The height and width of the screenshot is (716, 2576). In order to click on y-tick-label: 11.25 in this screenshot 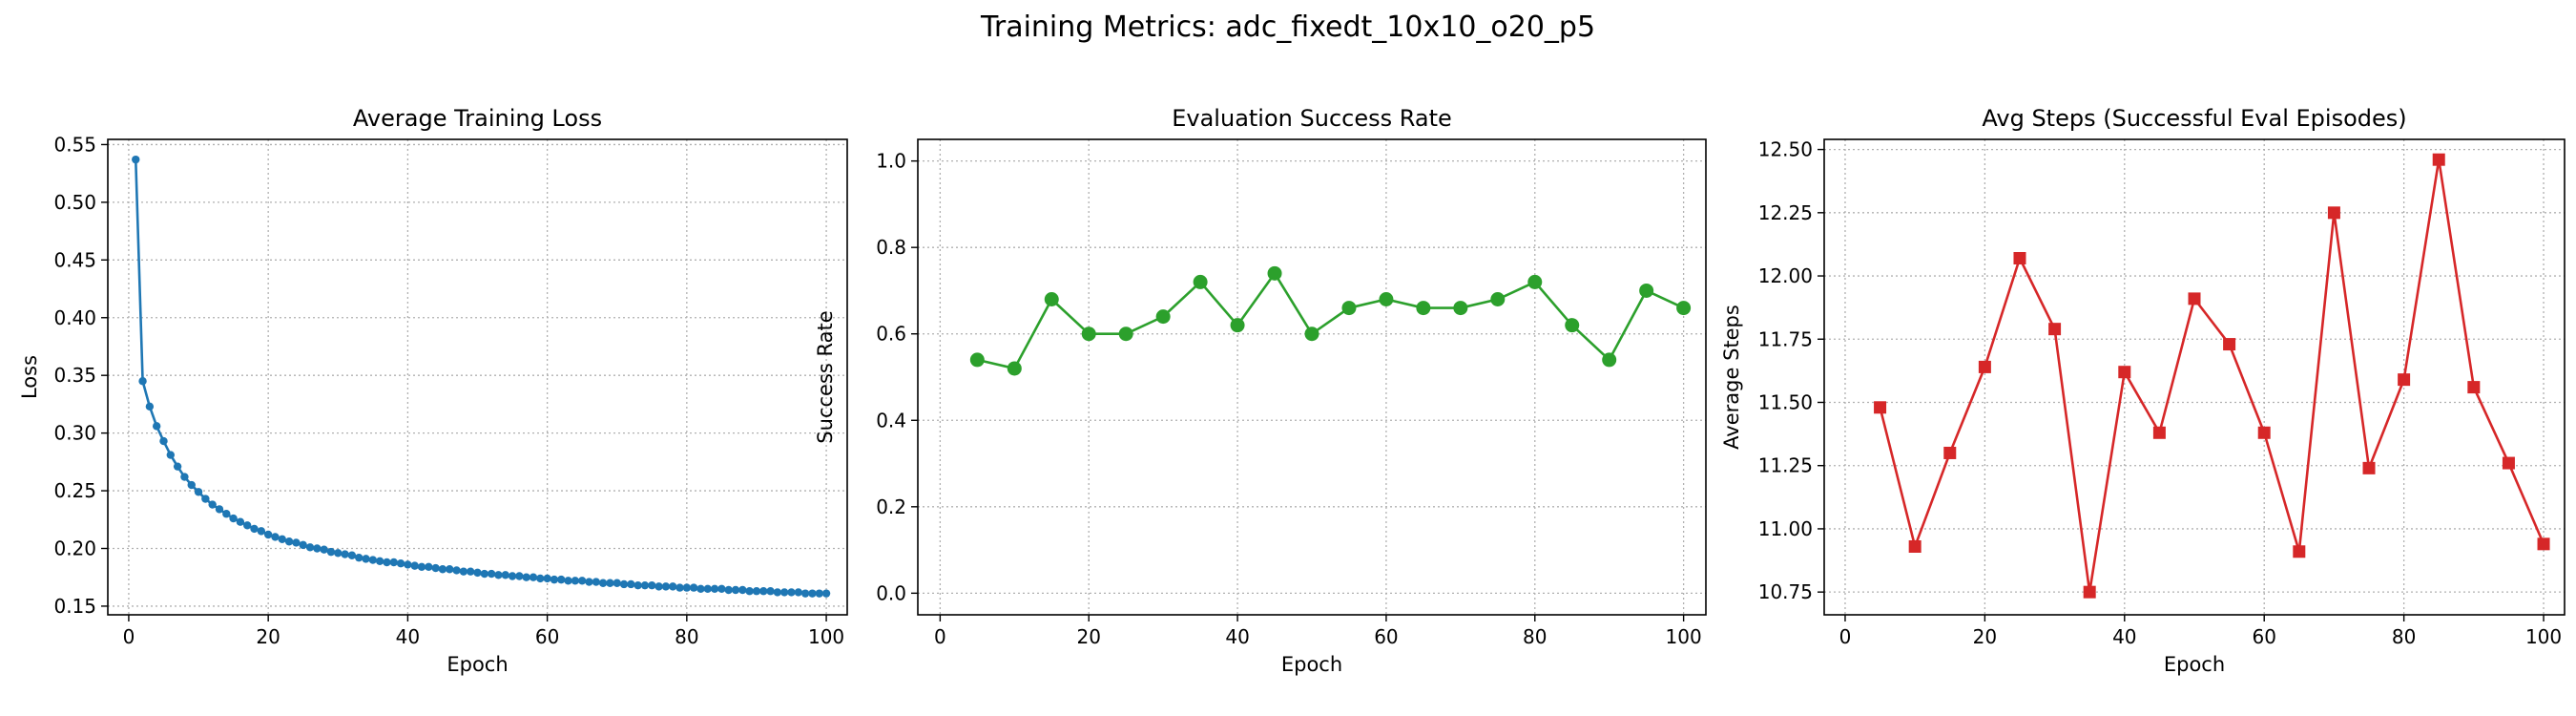, I will do `click(1785, 465)`.